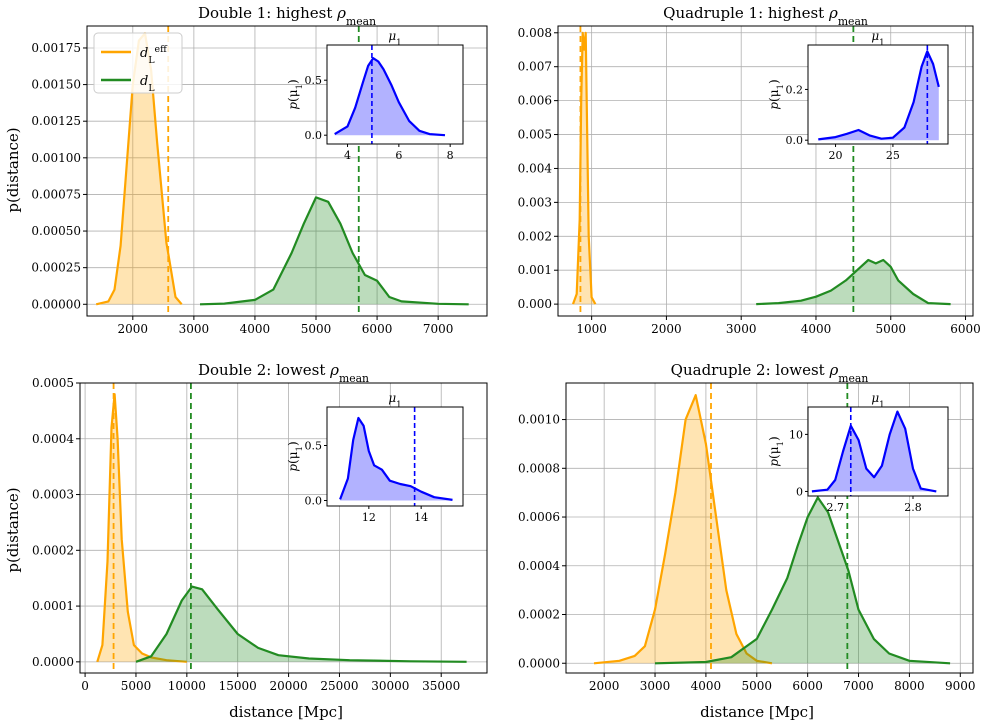 This screenshot has height=722, width=983. Describe the element at coordinates (53, 606) in the screenshot. I see `y-tick-label: 0.0001` at that location.